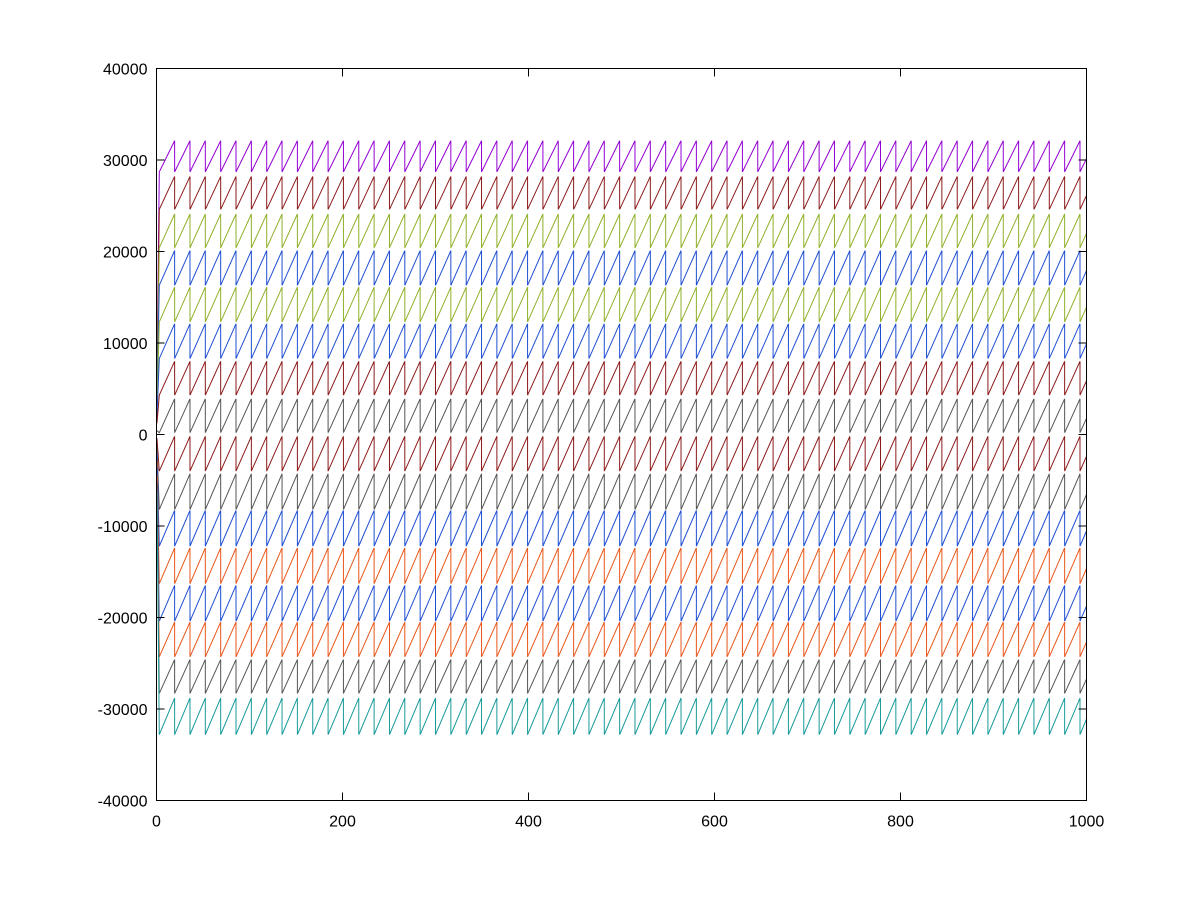 The height and width of the screenshot is (905, 1200). I want to click on y-tick-label: 10000, so click(125, 344).